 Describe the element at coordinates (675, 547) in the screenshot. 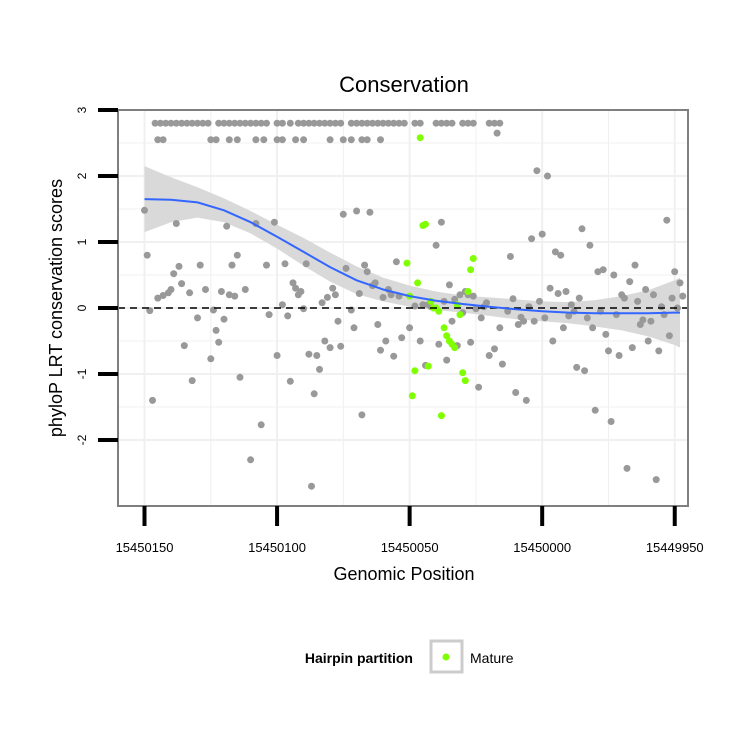

I see `x-tick-label: 15449950` at that location.